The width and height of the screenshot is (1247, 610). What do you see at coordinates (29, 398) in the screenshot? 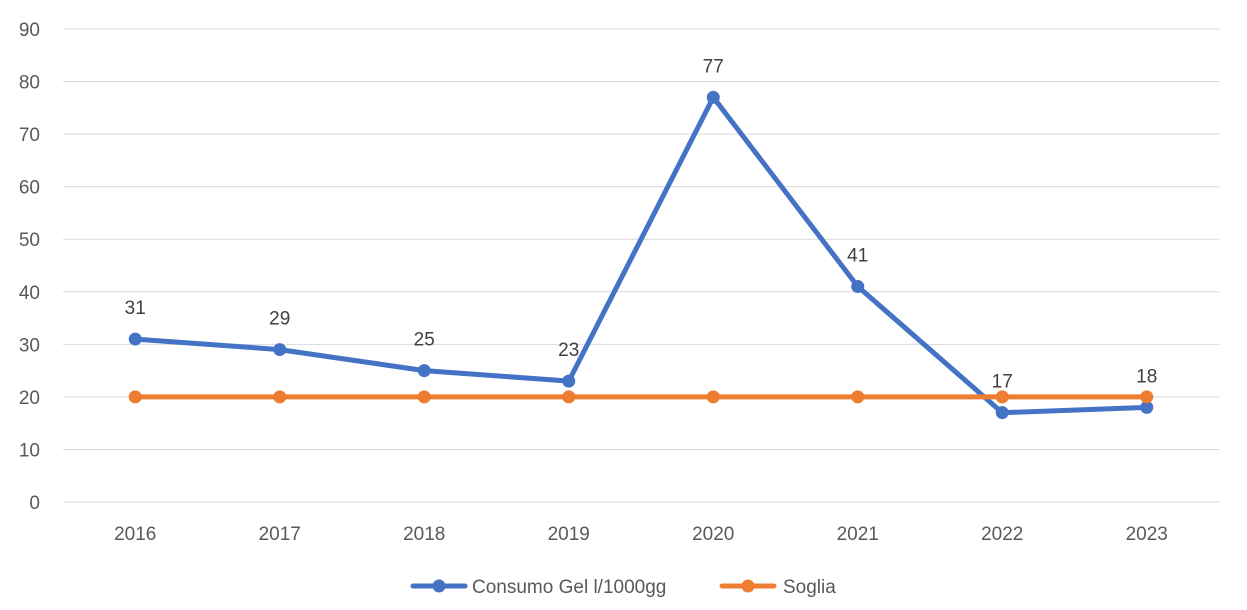
I see `y-tick-label: 20` at bounding box center [29, 398].